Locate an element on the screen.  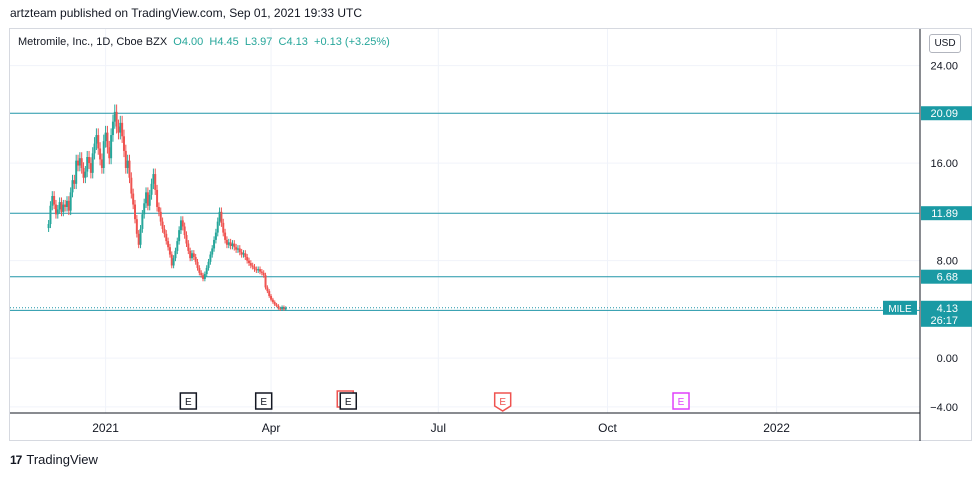
symbol-tag is located at coordinates (900, 307).